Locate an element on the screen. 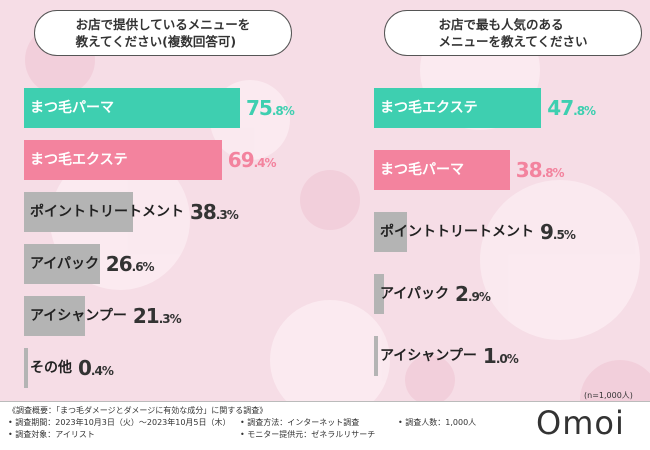  bar-value-label: 2.9% is located at coordinates (473, 294).